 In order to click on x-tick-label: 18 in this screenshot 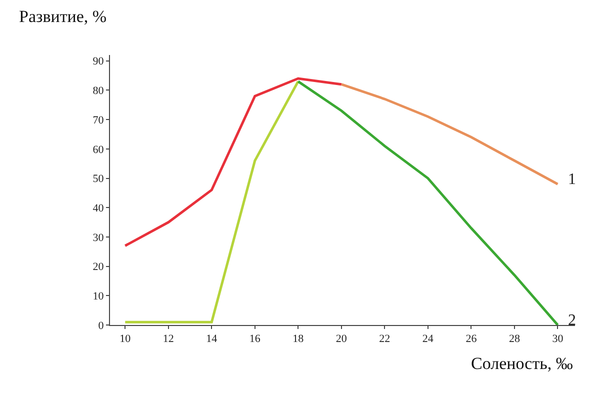, I will do `click(298, 339)`.